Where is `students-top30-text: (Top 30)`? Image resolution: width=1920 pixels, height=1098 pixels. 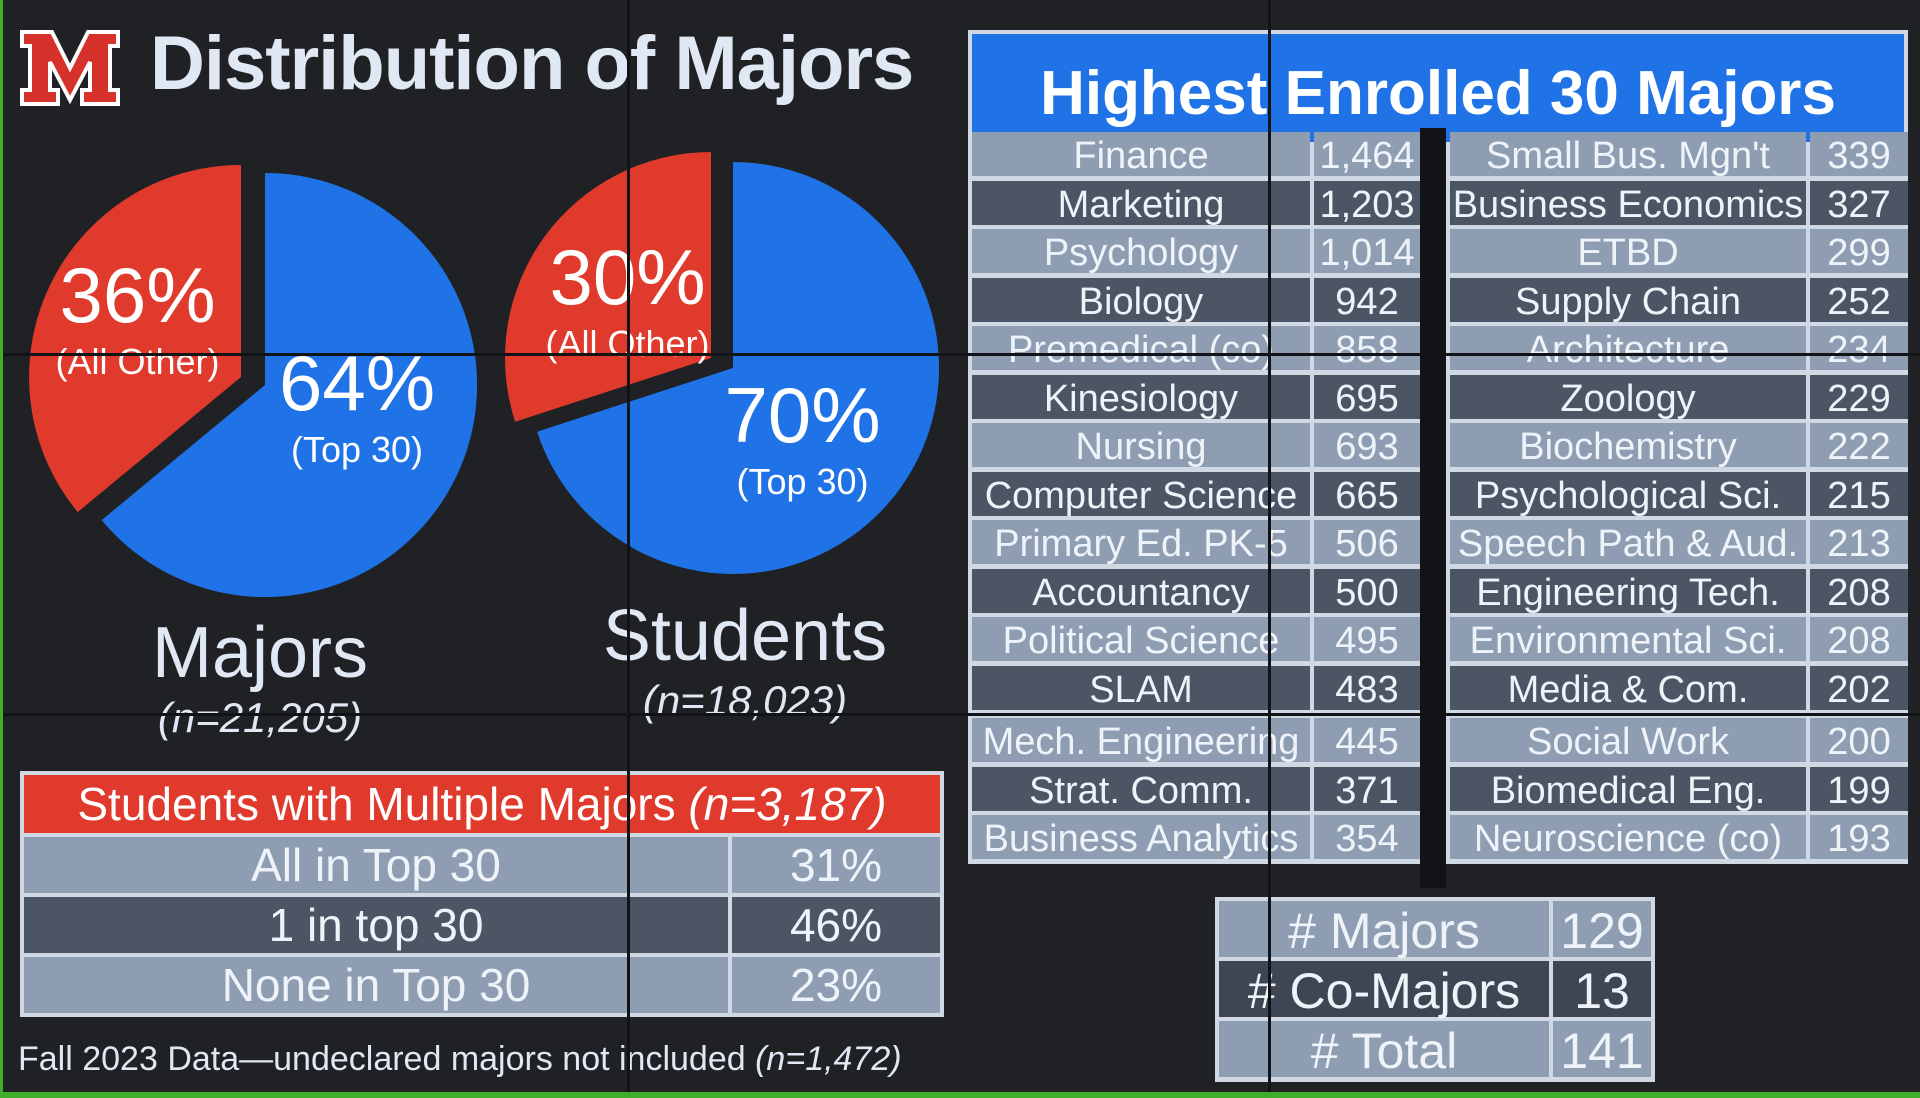 students-top30-text: (Top 30) is located at coordinates (802, 481).